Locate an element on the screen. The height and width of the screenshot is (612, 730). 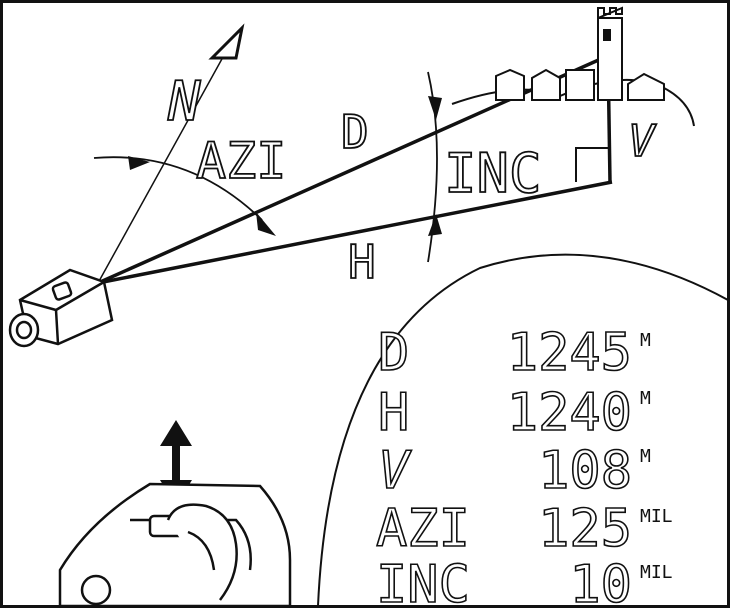
readout-unit-azi: MIL is located at coordinates (656, 516).